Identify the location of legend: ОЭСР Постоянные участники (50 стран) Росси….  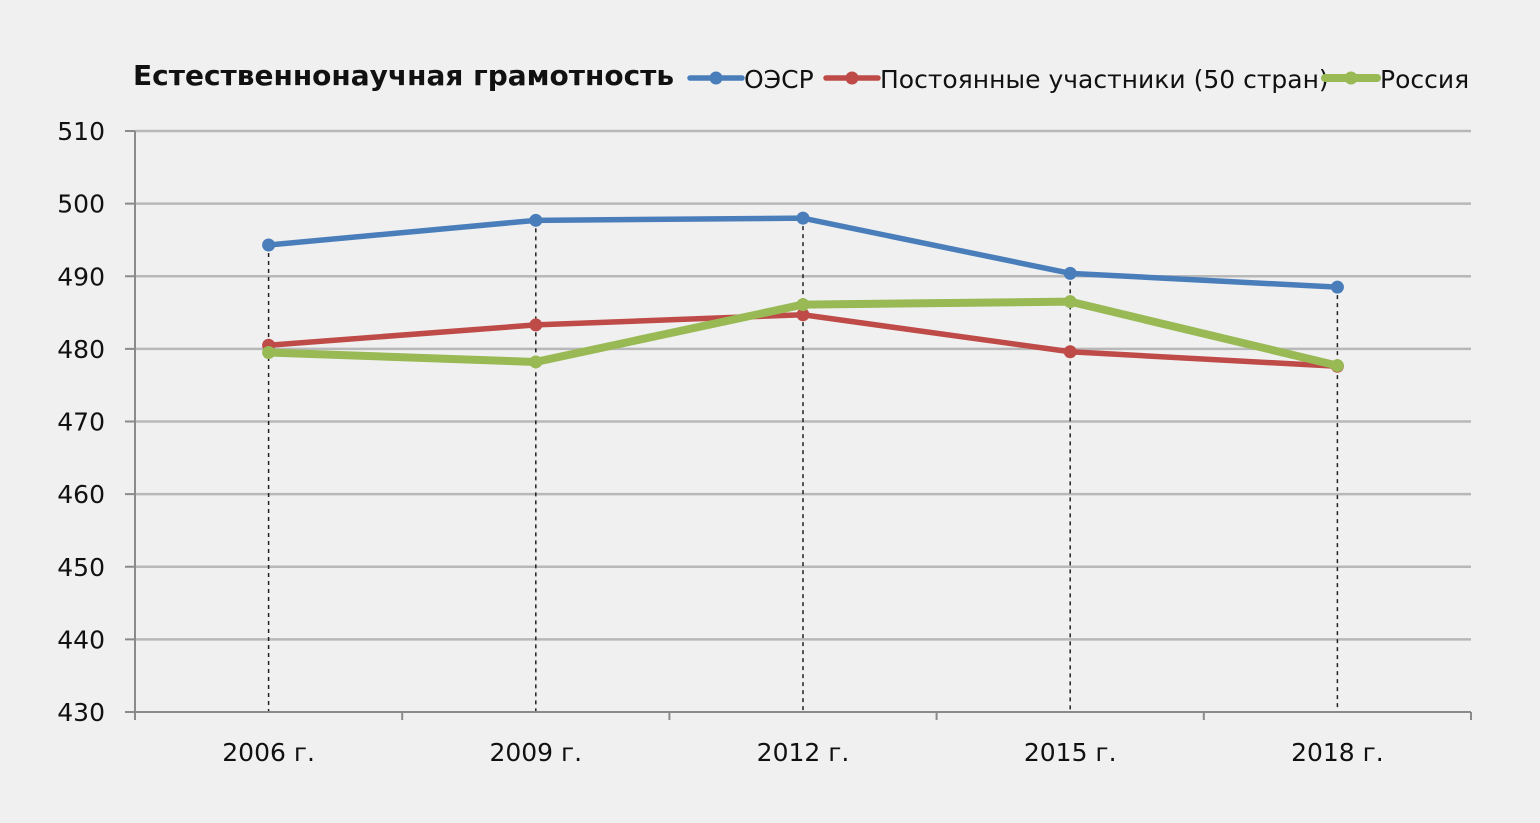
(1078, 79).